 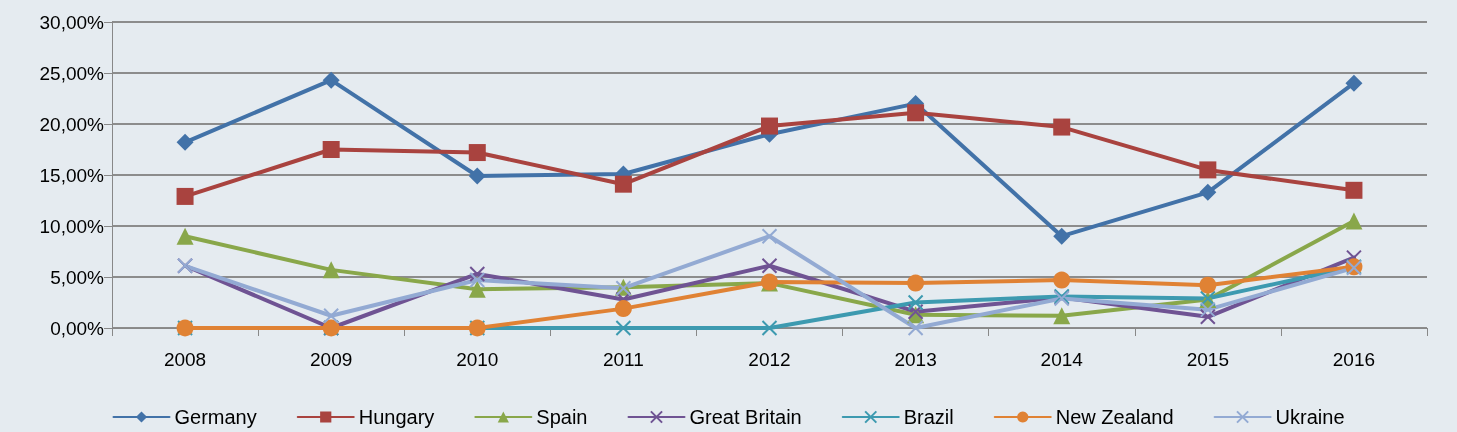 I want to click on x-tick-label: 2010, so click(x=477, y=359).